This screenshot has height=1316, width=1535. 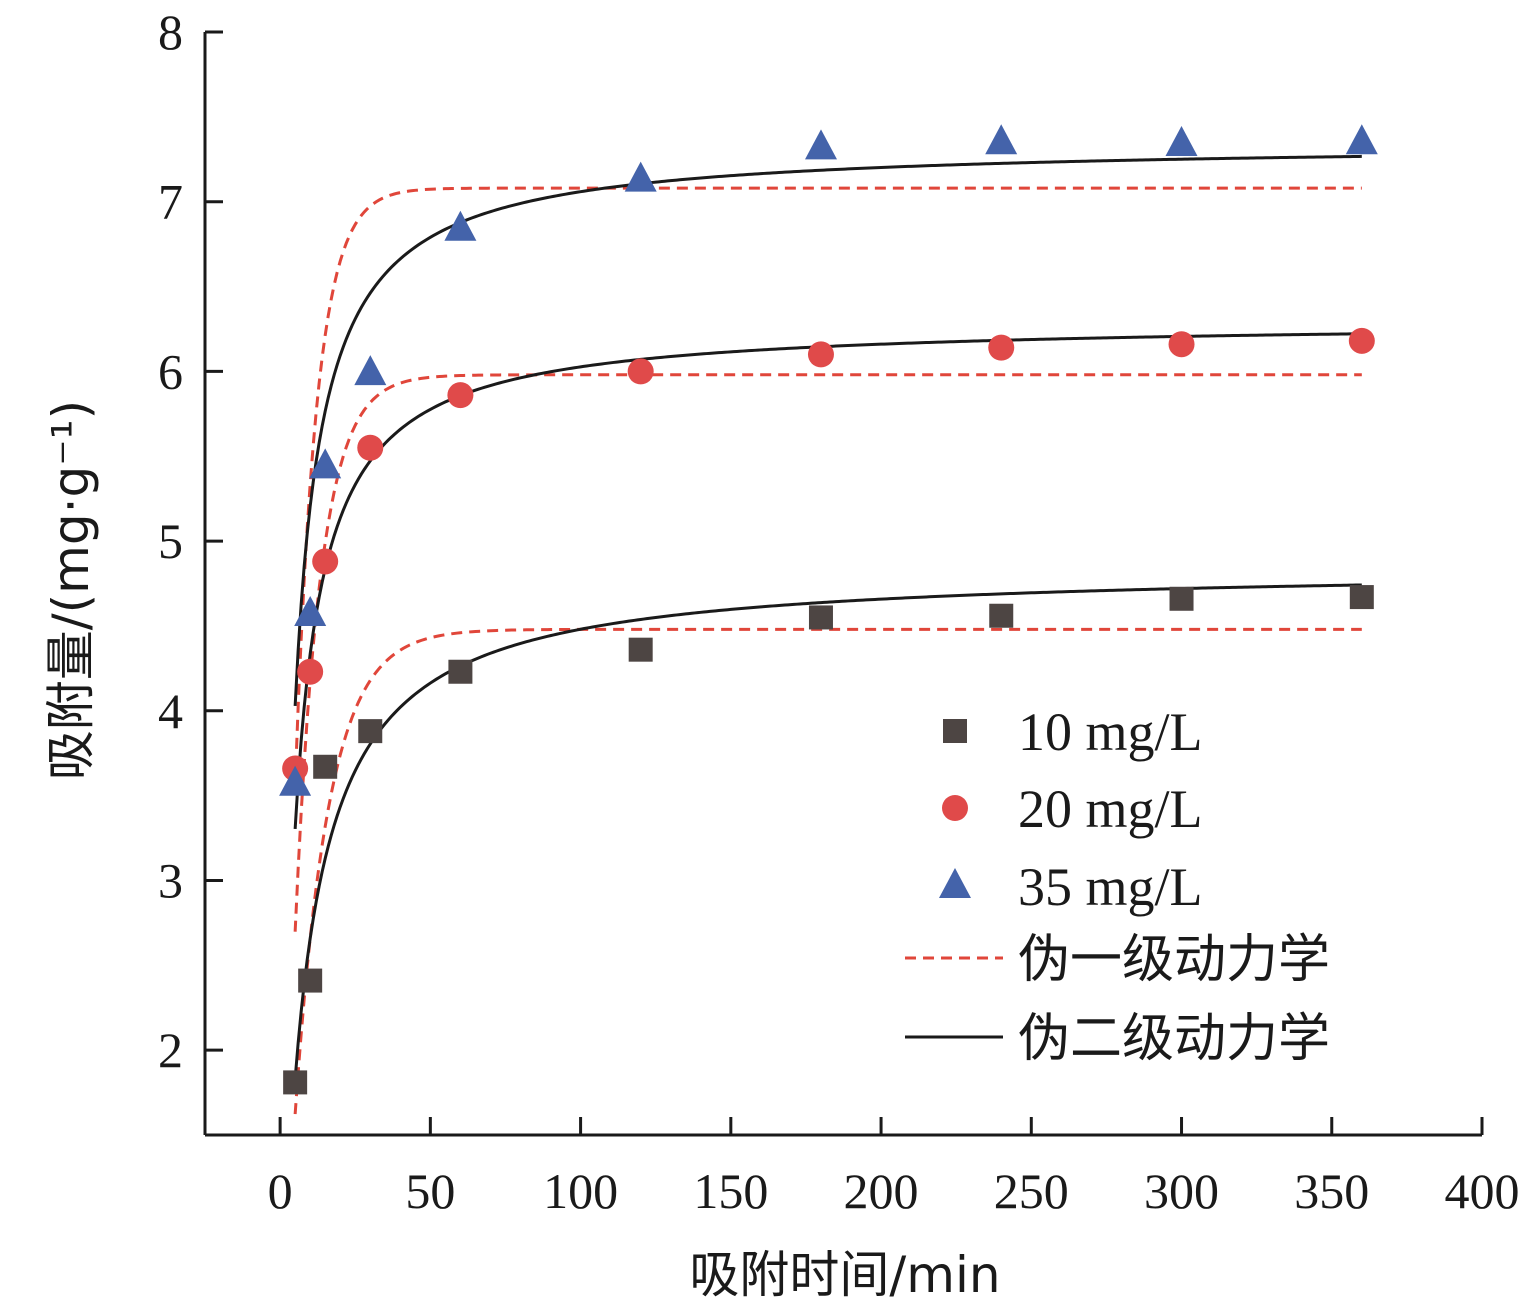 I want to click on y-tick-label: 7, so click(x=170, y=202).